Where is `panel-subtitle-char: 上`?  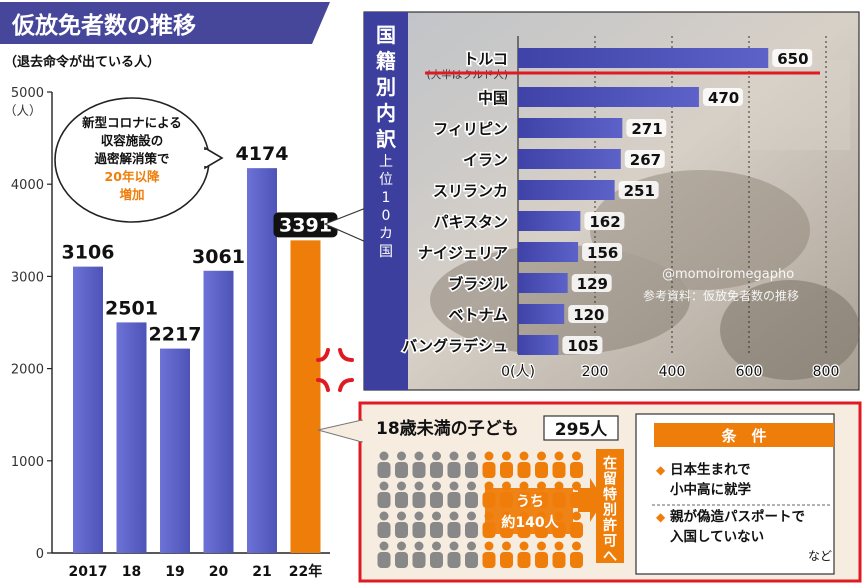
panel-subtitle-char: 上 is located at coordinates (386, 162).